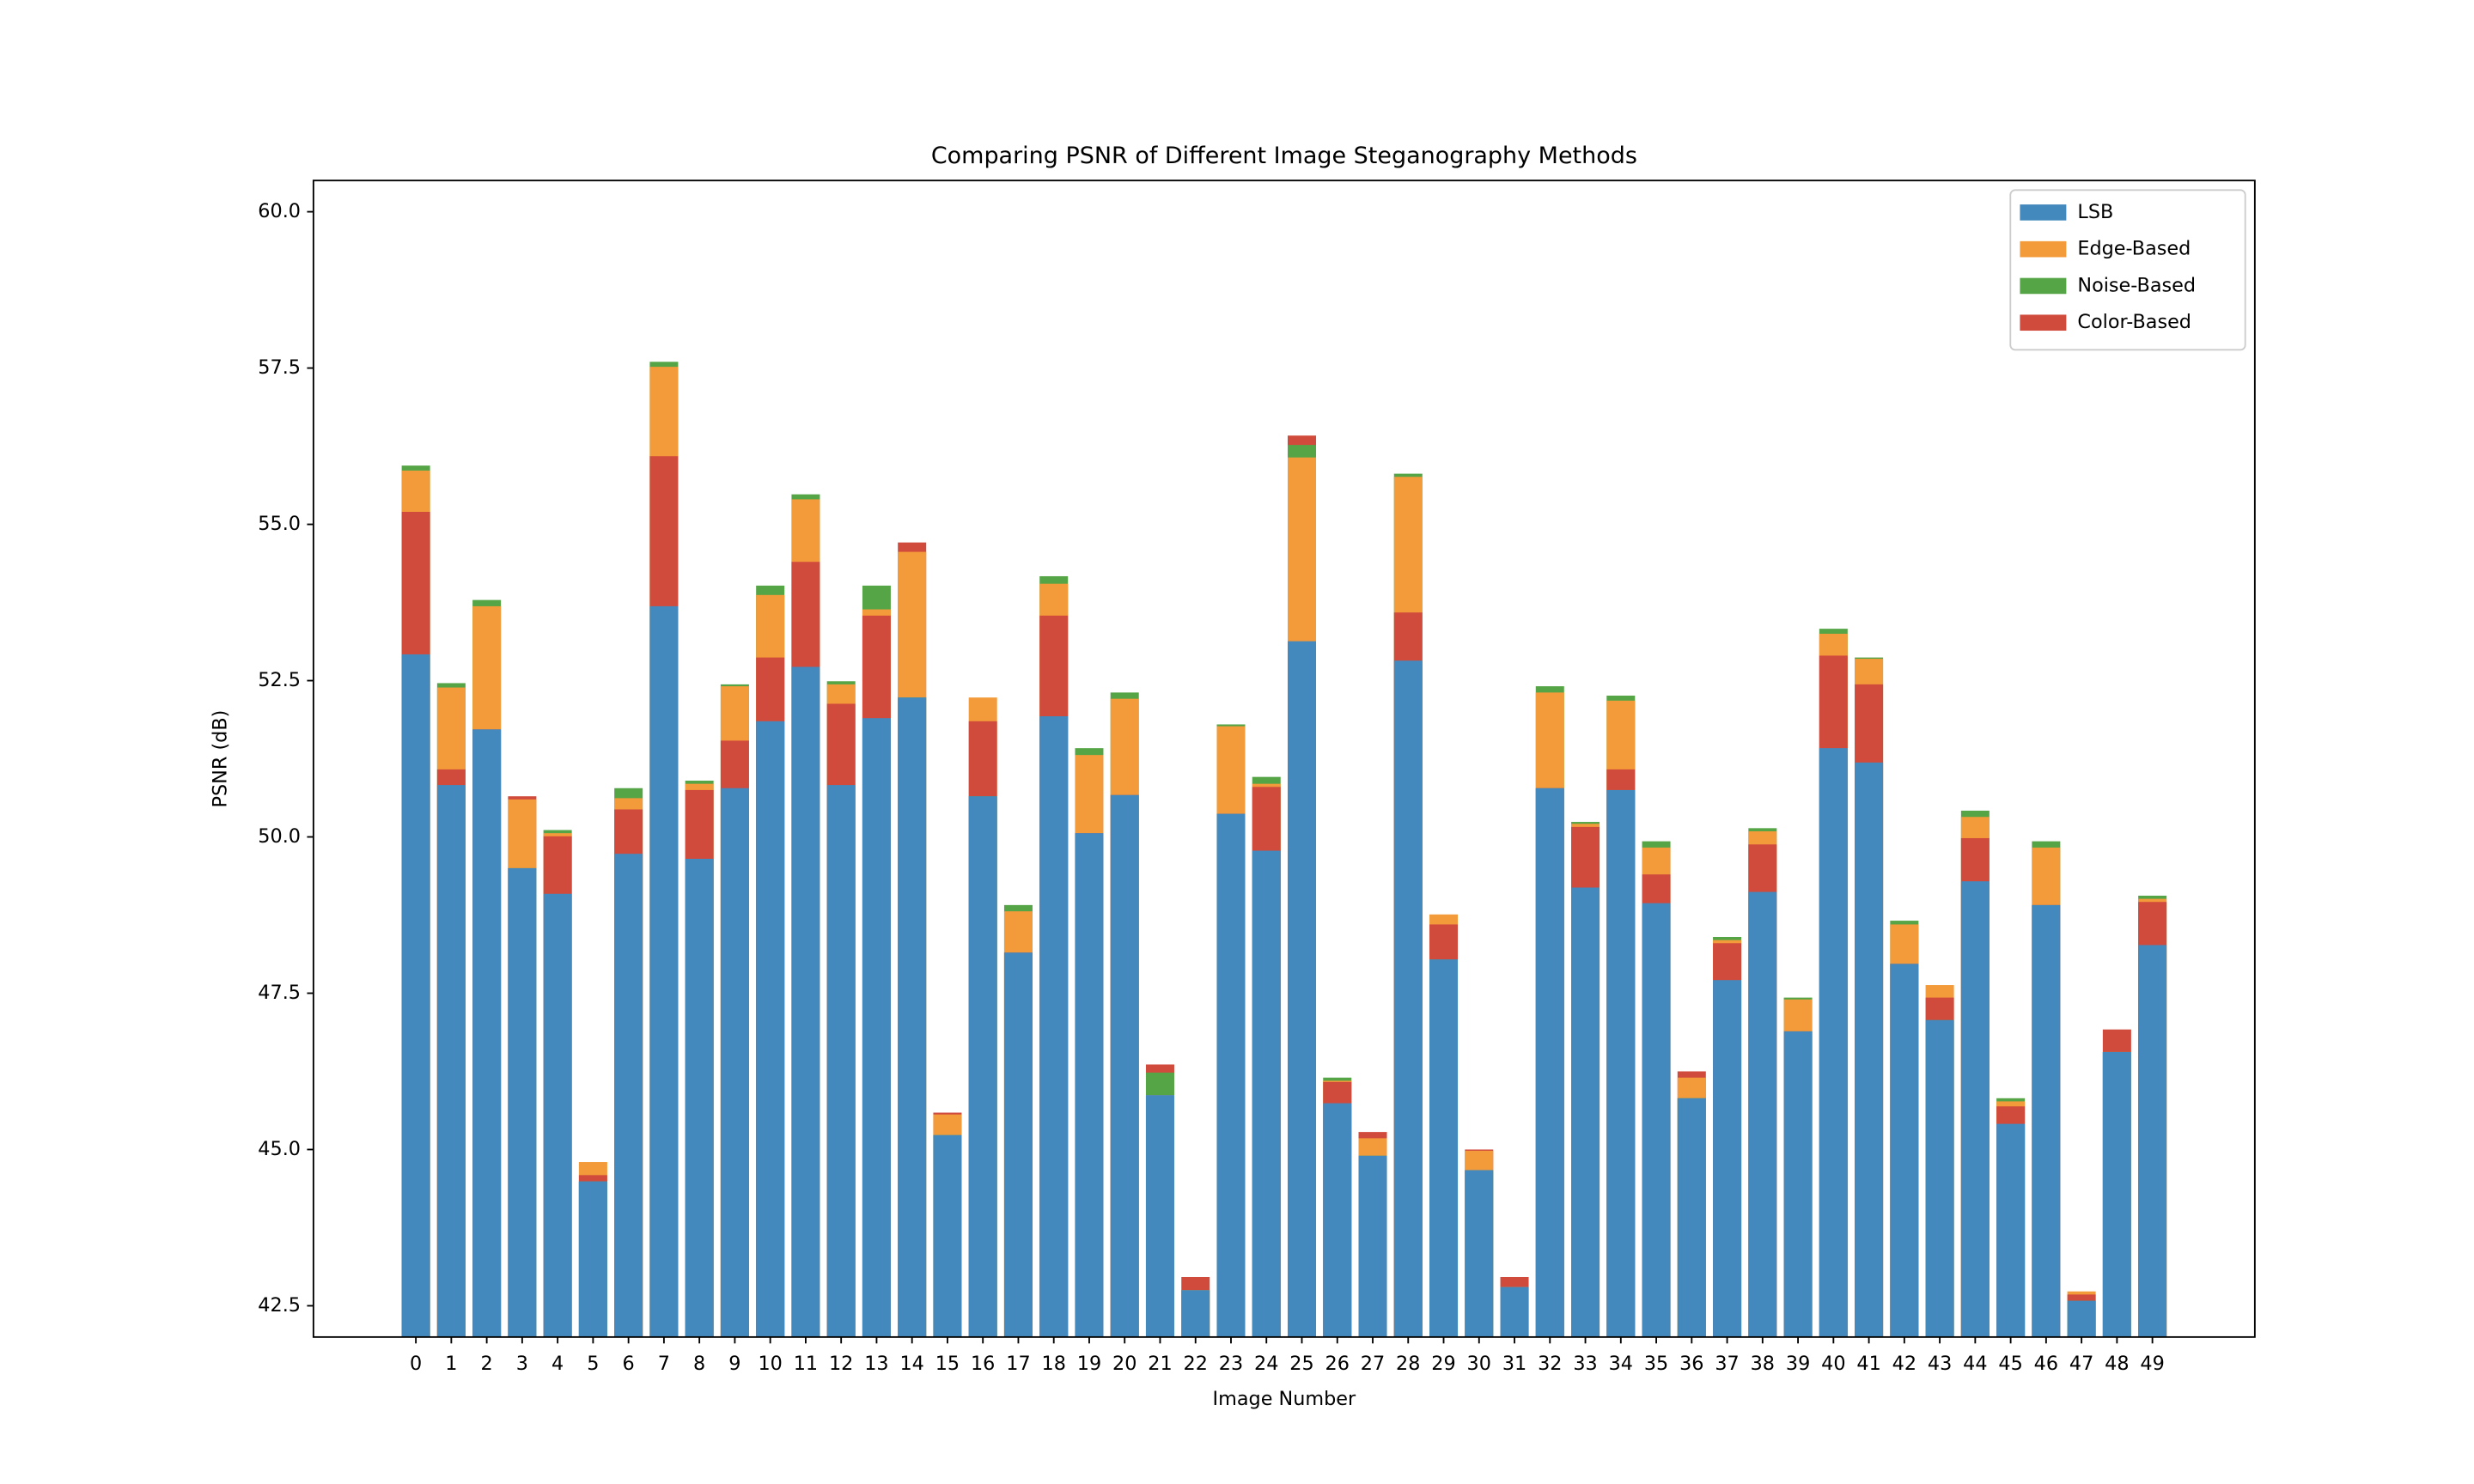  I want to click on legend-box, so click(2127, 270).